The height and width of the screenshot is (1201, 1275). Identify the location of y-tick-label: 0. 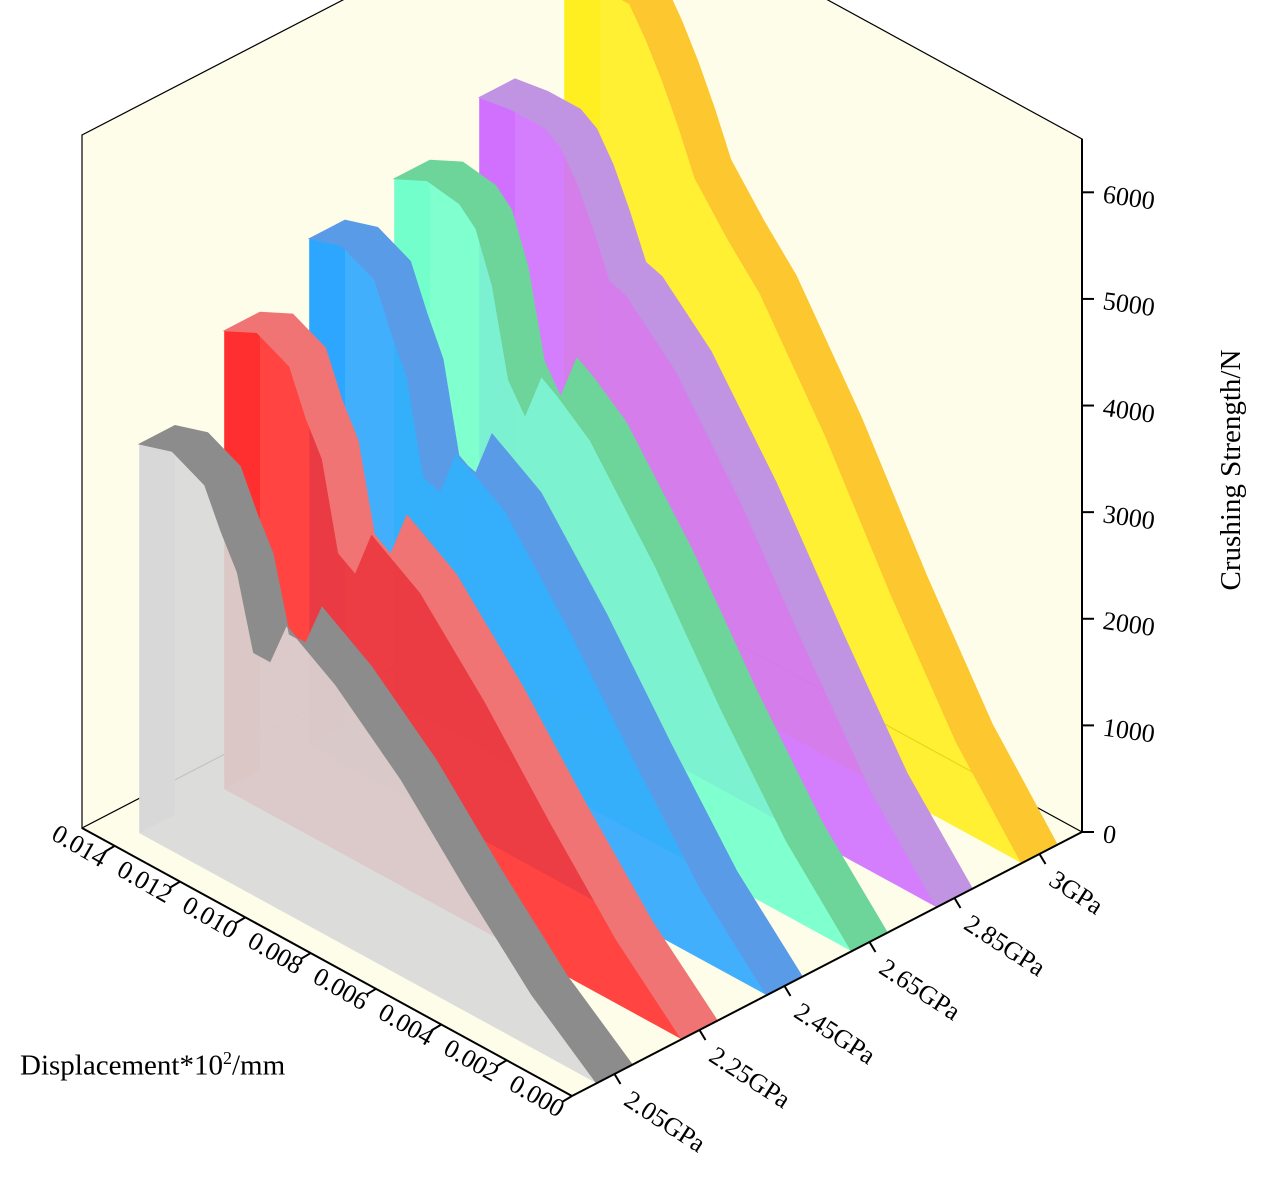
(1109, 834).